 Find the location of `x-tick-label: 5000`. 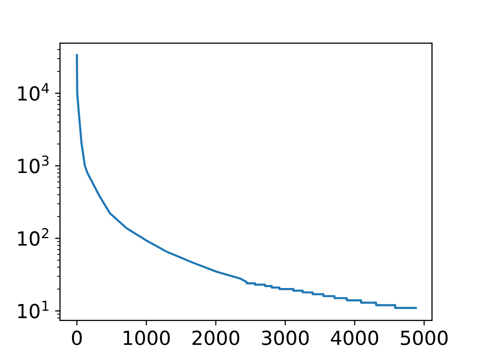

x-tick-label: 5000 is located at coordinates (424, 338).